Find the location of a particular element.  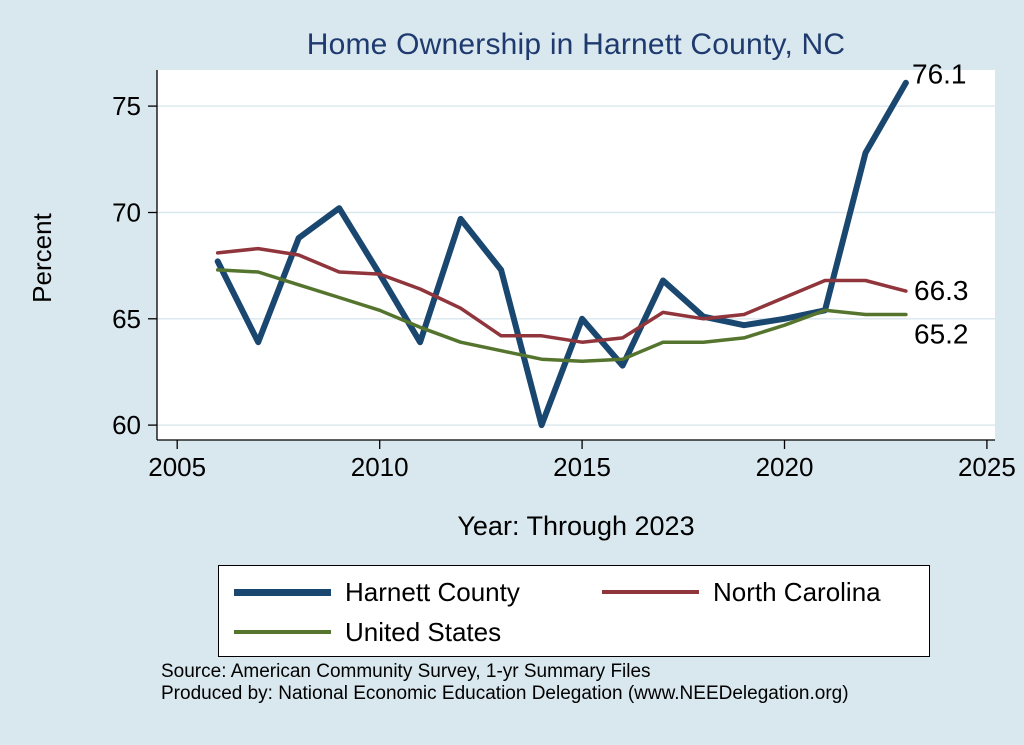

legend-label-north-carolina: North Carolina is located at coordinates (797, 591).